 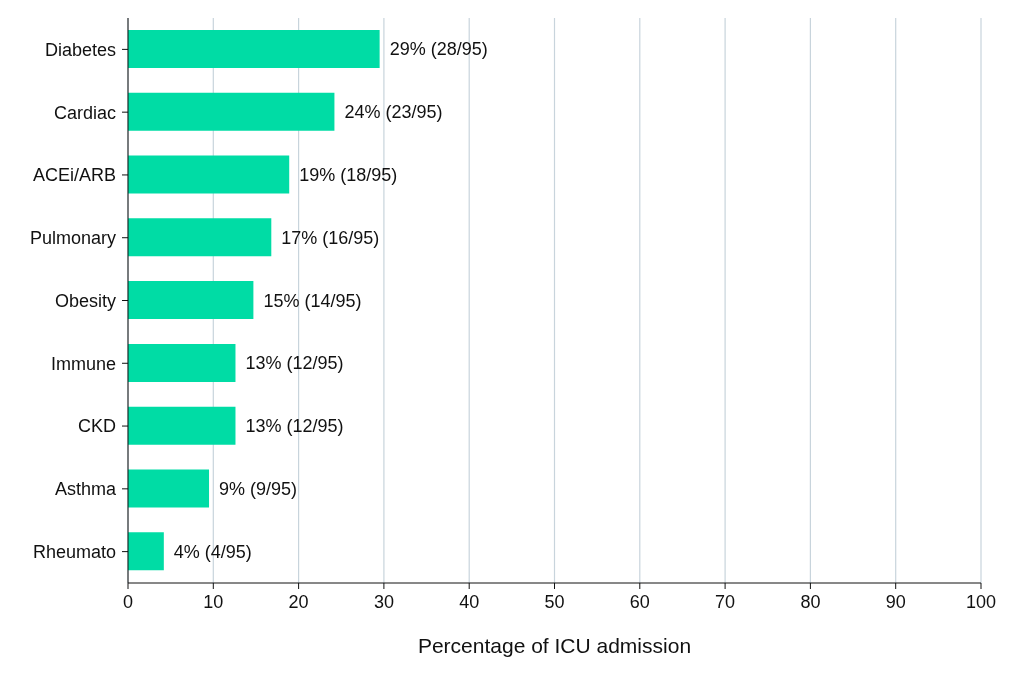 What do you see at coordinates (330, 237) in the screenshot?
I see `data-label: 17% (16/95)` at bounding box center [330, 237].